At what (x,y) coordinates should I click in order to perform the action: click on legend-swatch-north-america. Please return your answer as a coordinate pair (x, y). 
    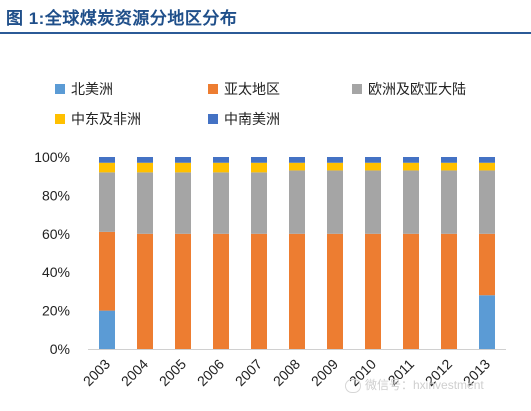
    Looking at the image, I should click on (60, 89).